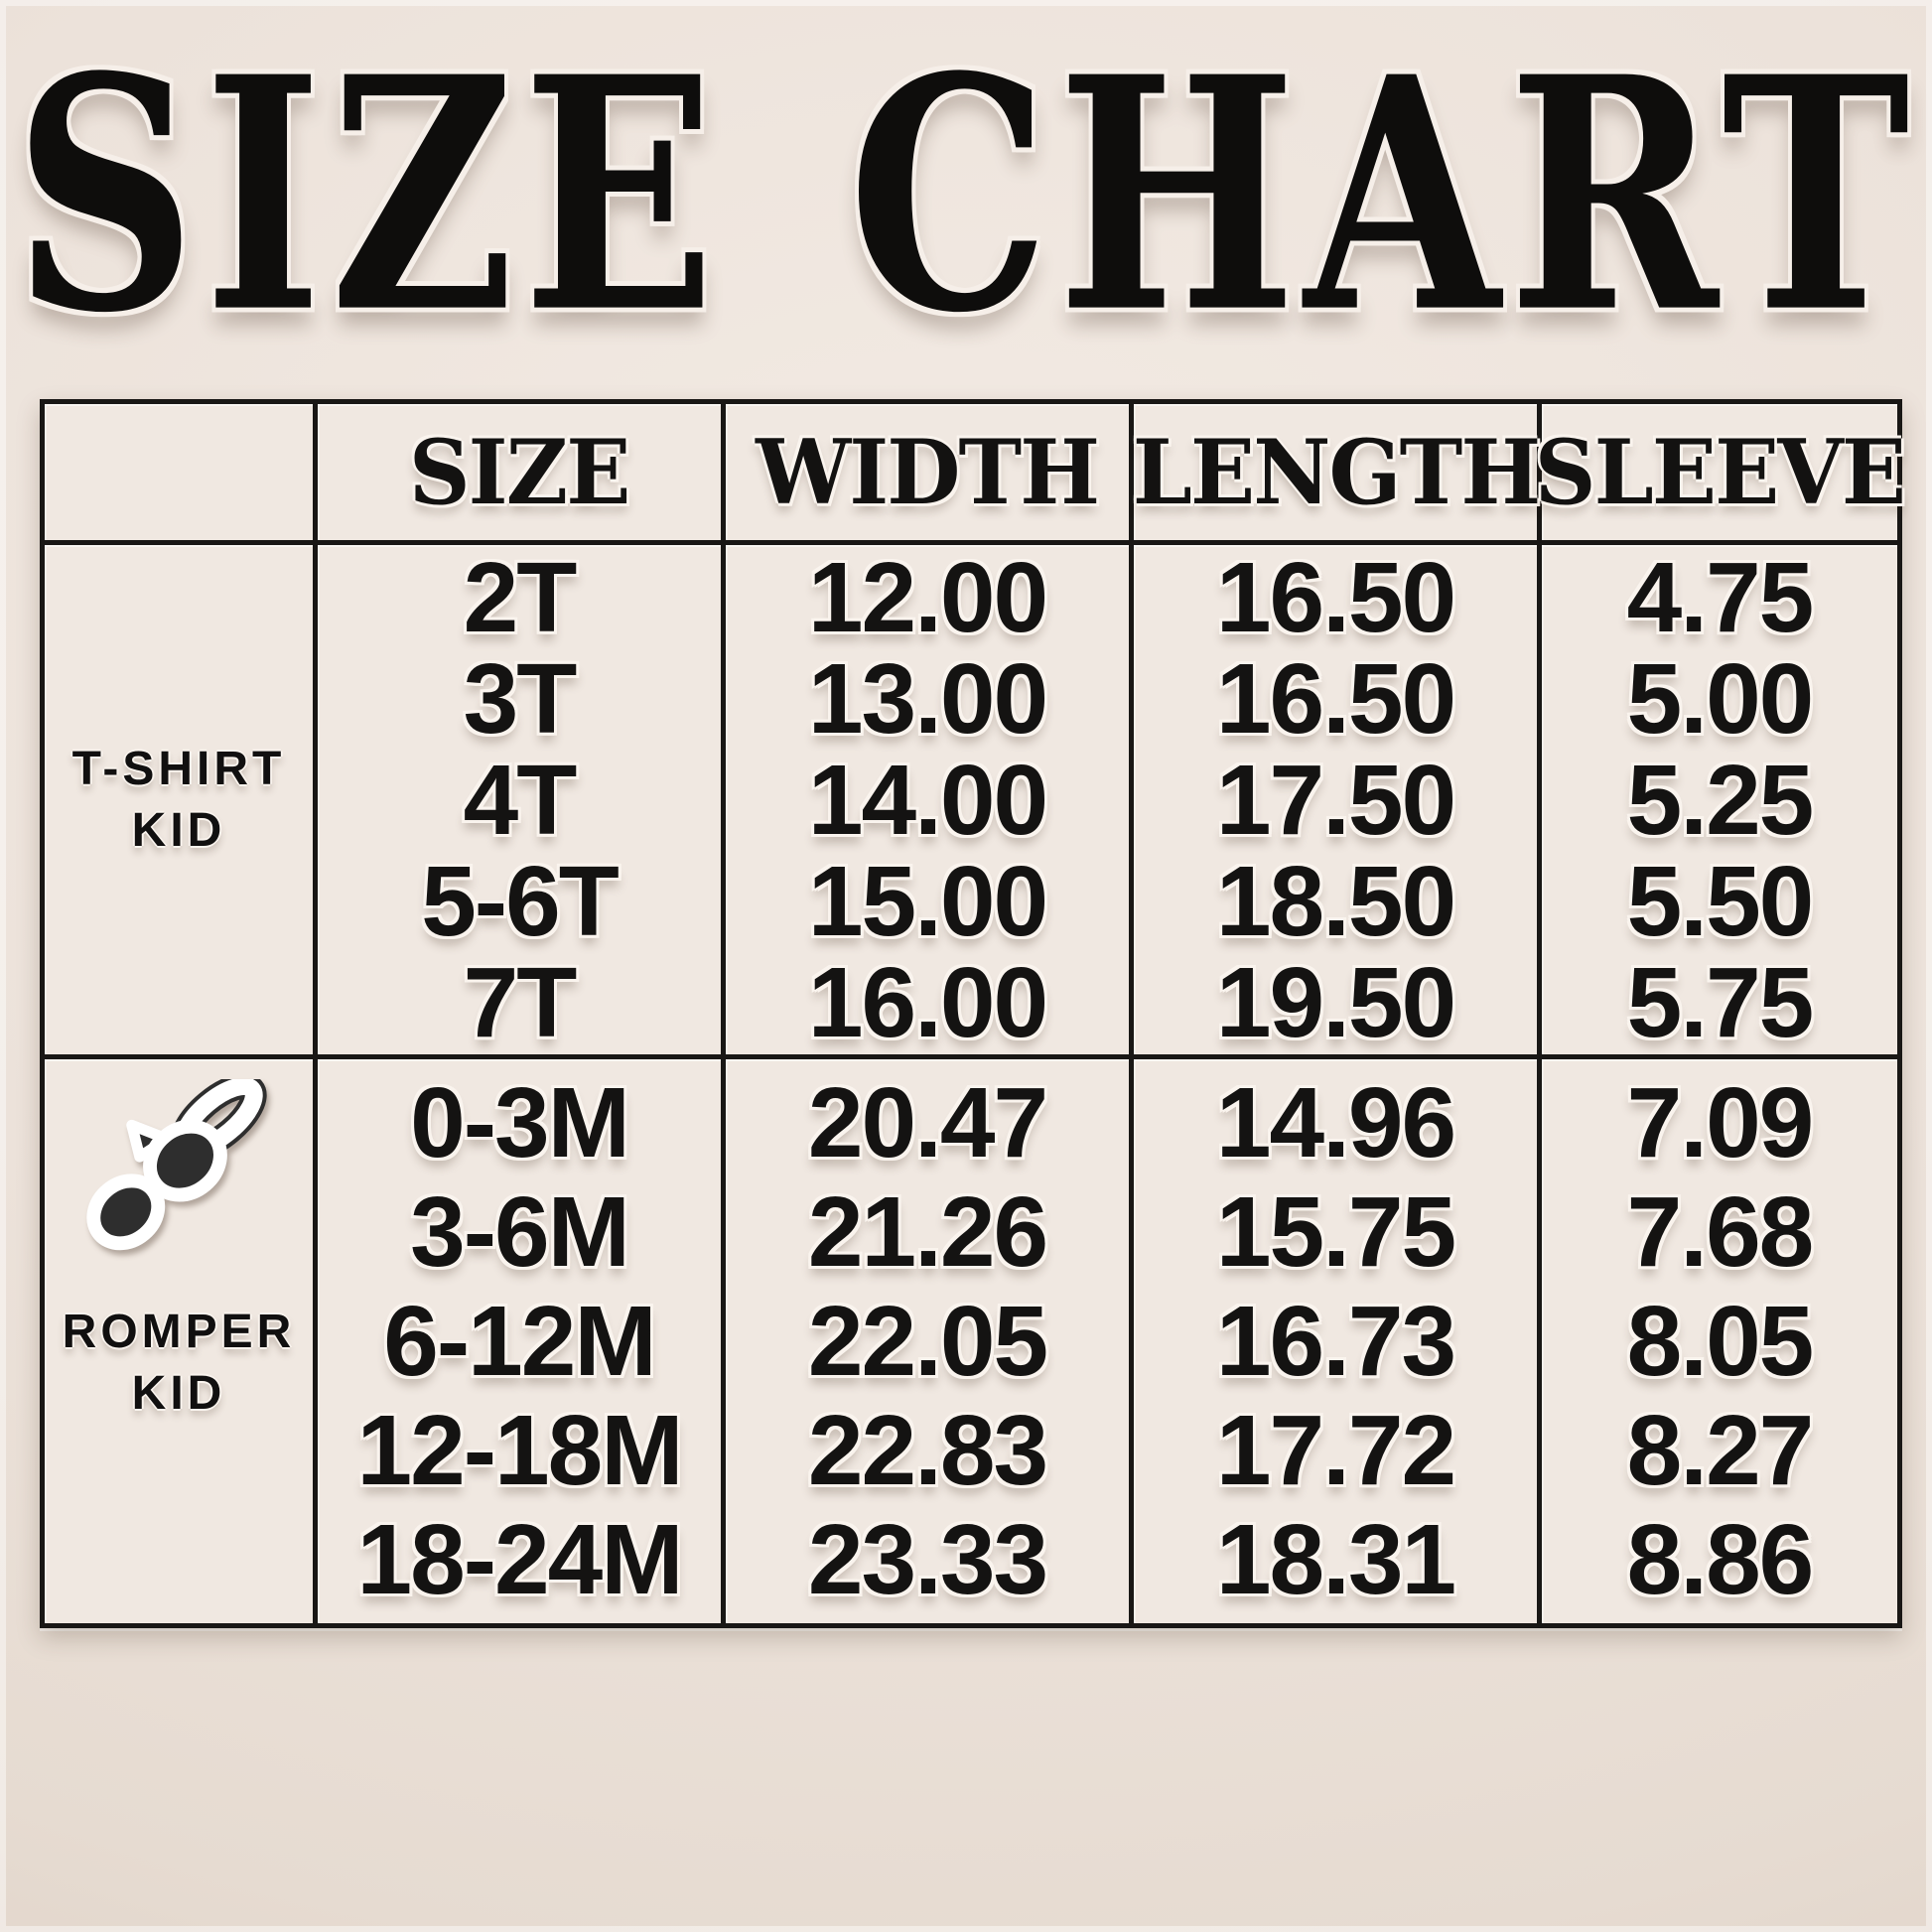 The image size is (1932, 1932). I want to click on sleeve-value: 5.25, so click(1721, 800).